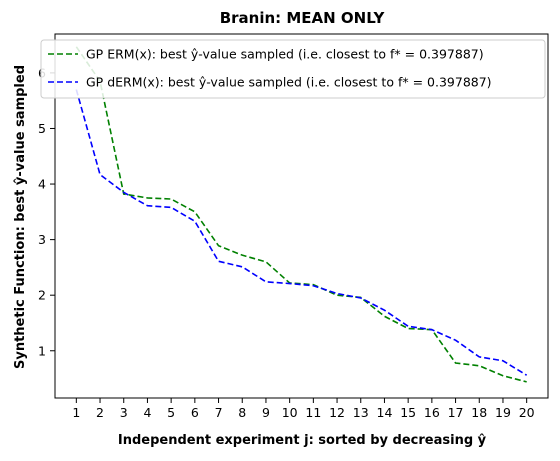 The image size is (560, 461). What do you see at coordinates (432, 412) in the screenshot?
I see `x-tick-label: 16` at bounding box center [432, 412].